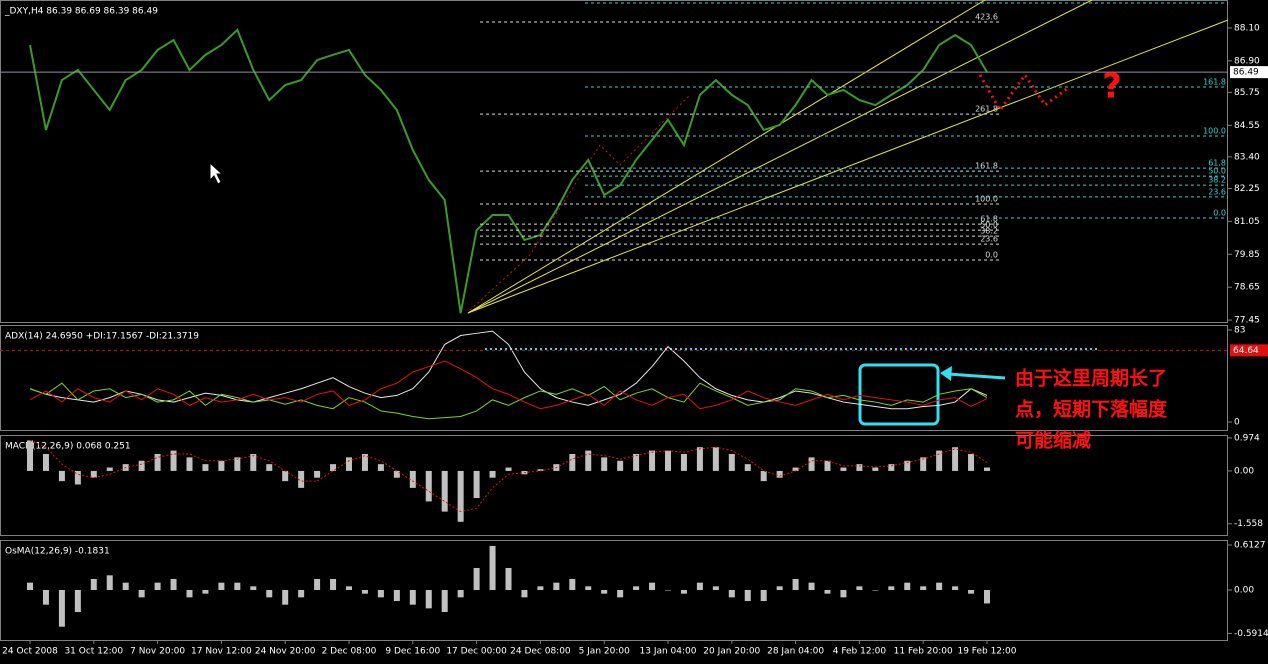 This screenshot has height=664, width=1268. Describe the element at coordinates (1112, 87) in the screenshot. I see `question-mark: ?` at that location.